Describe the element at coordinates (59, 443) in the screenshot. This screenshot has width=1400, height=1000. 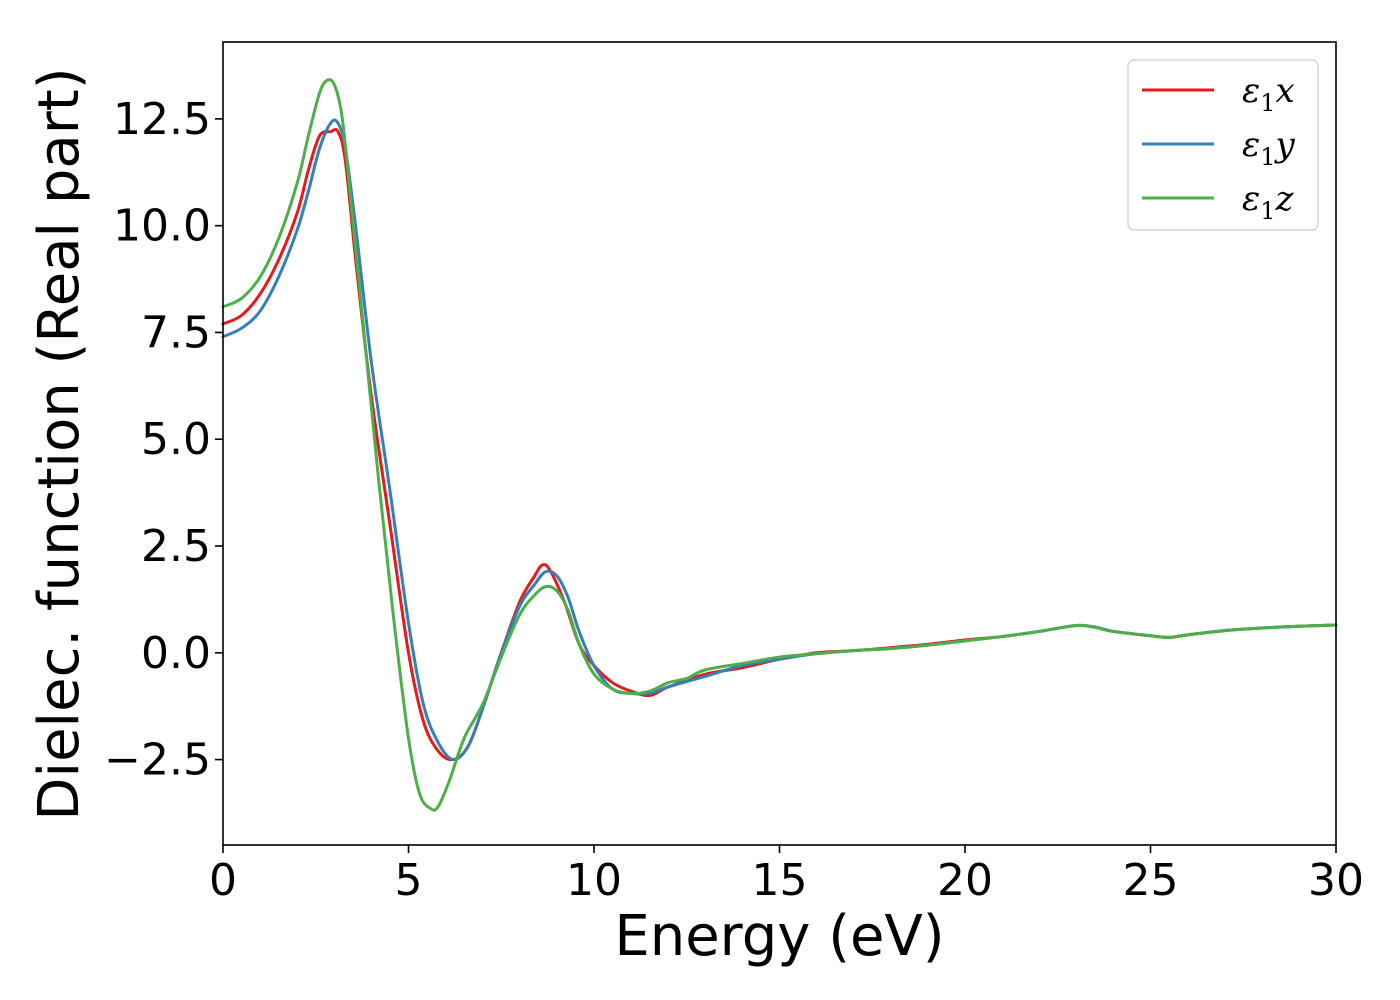
I see `y-axis-title: Dielec. function (Real part)` at that location.